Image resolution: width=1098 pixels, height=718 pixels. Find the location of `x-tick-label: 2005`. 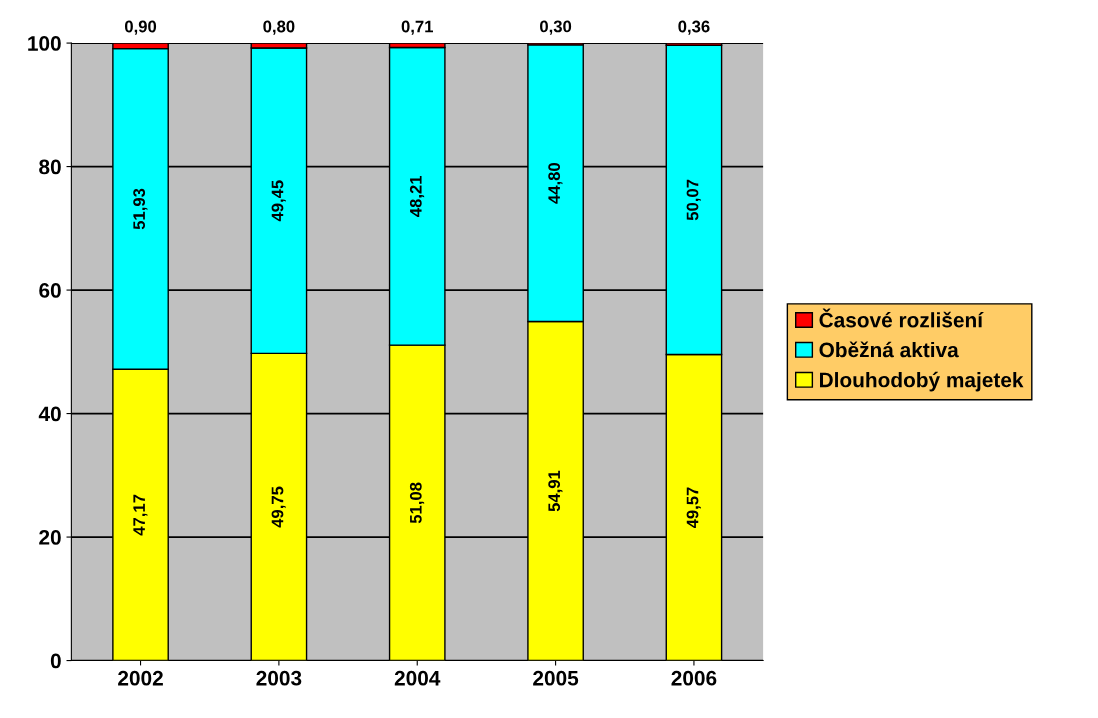

x-tick-label: 2005 is located at coordinates (556, 678).